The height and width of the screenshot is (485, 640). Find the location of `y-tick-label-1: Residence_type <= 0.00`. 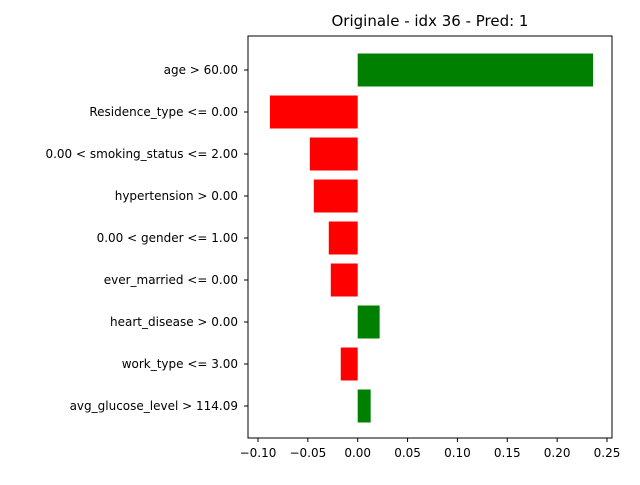

y-tick-label-1: Residence_type <= 0.00 is located at coordinates (163, 112).